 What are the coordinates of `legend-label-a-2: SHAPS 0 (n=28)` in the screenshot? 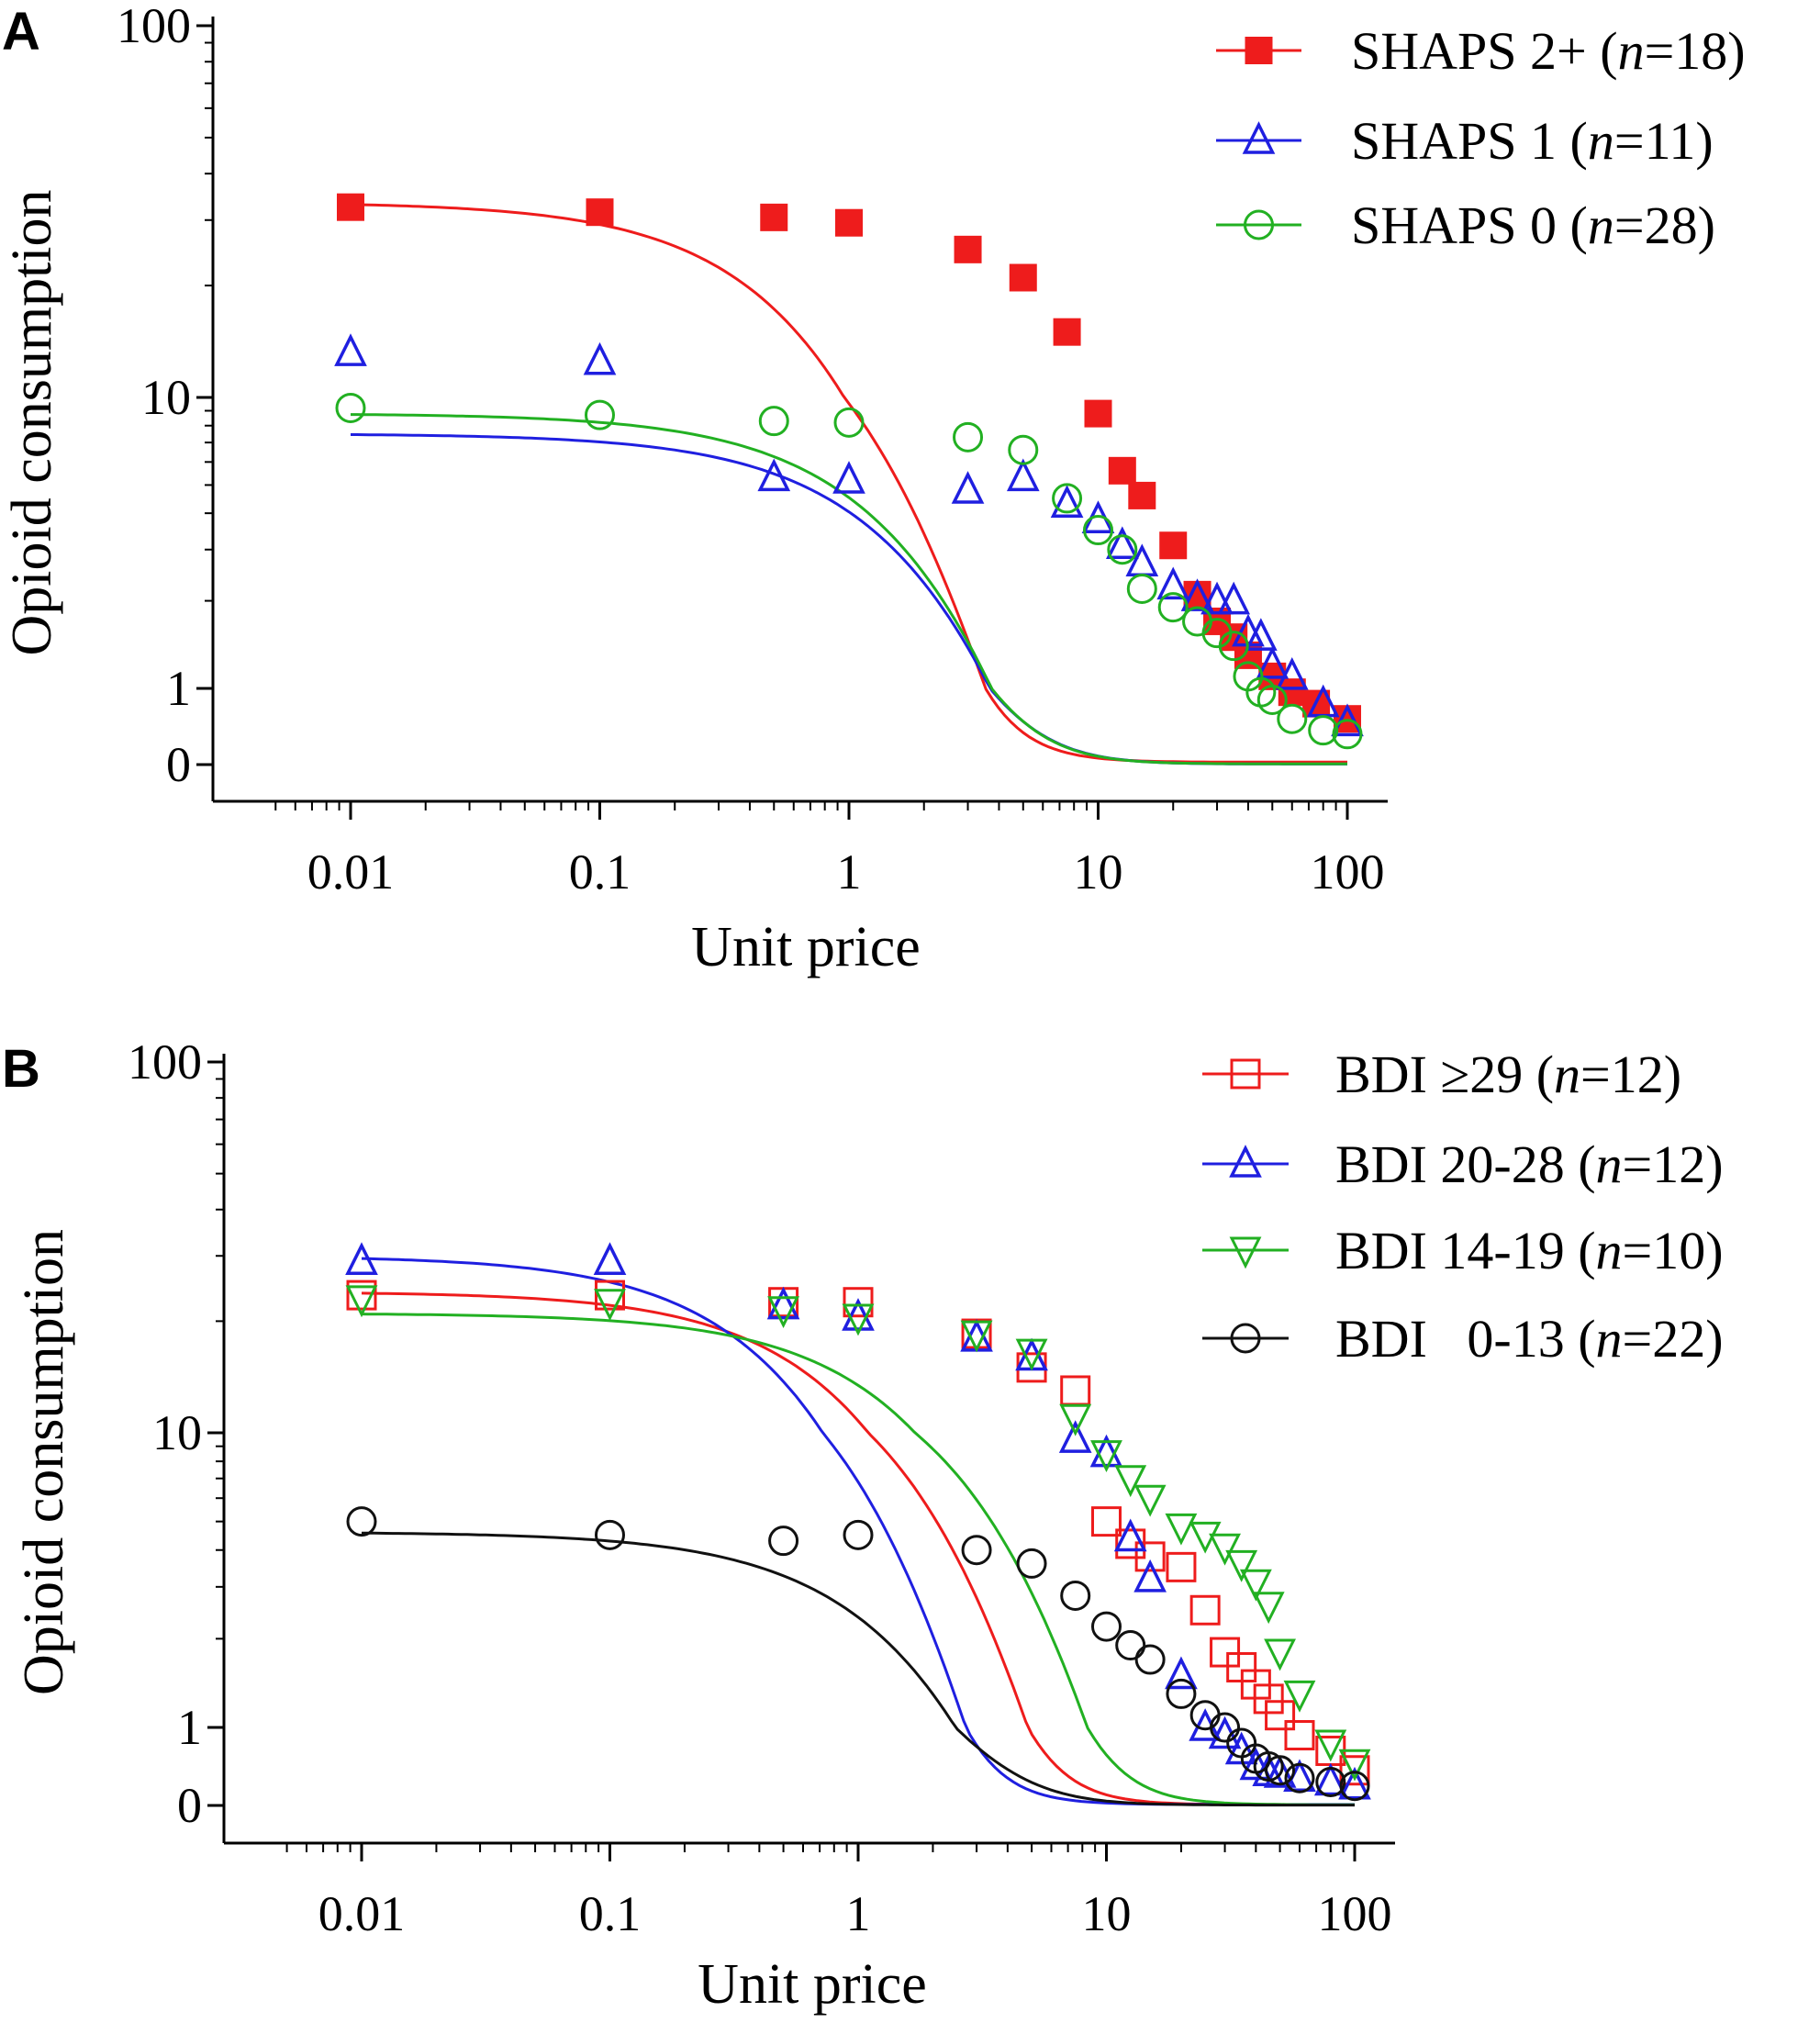 It's located at (1533, 225).